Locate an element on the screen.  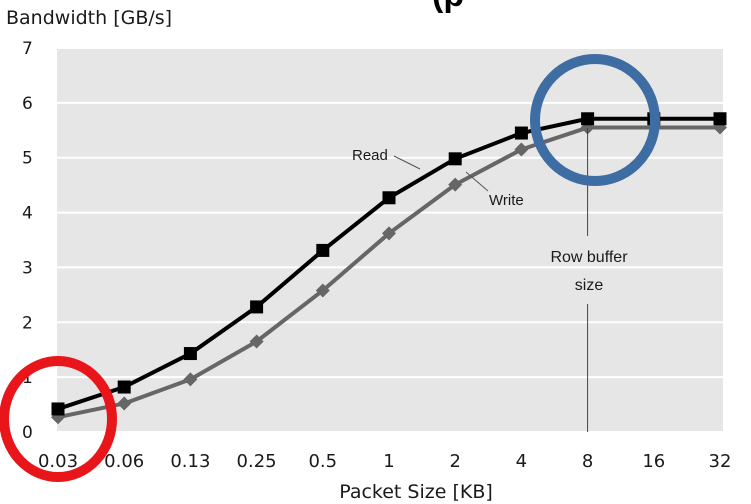
x-tick-label: 0.13 is located at coordinates (190, 461).